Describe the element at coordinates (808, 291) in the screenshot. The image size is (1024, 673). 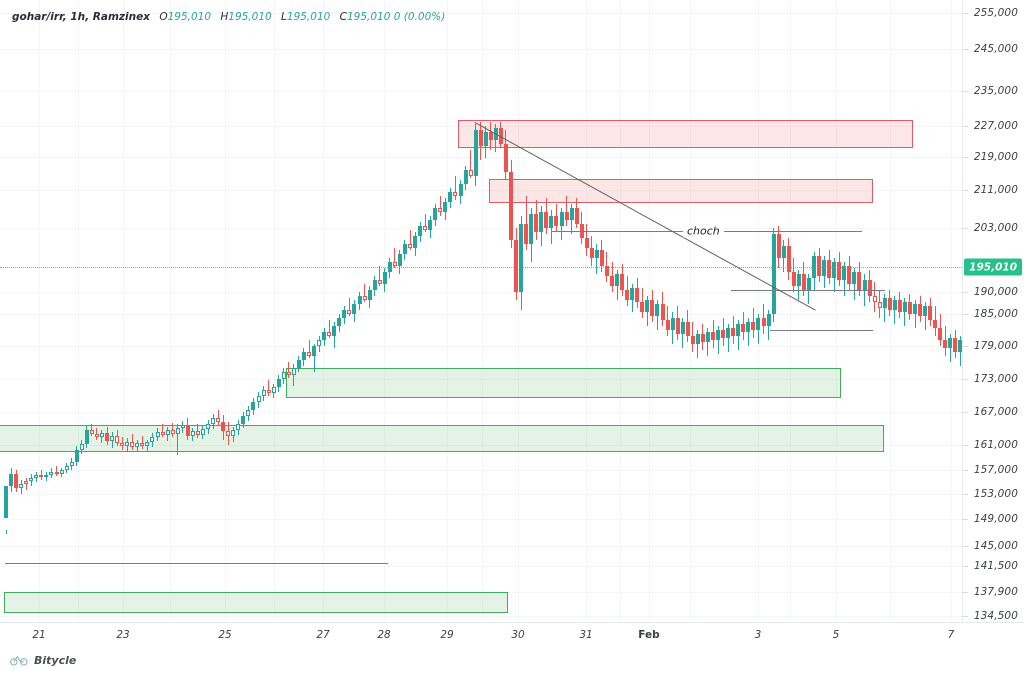
I see `resistance-line-190k` at that location.